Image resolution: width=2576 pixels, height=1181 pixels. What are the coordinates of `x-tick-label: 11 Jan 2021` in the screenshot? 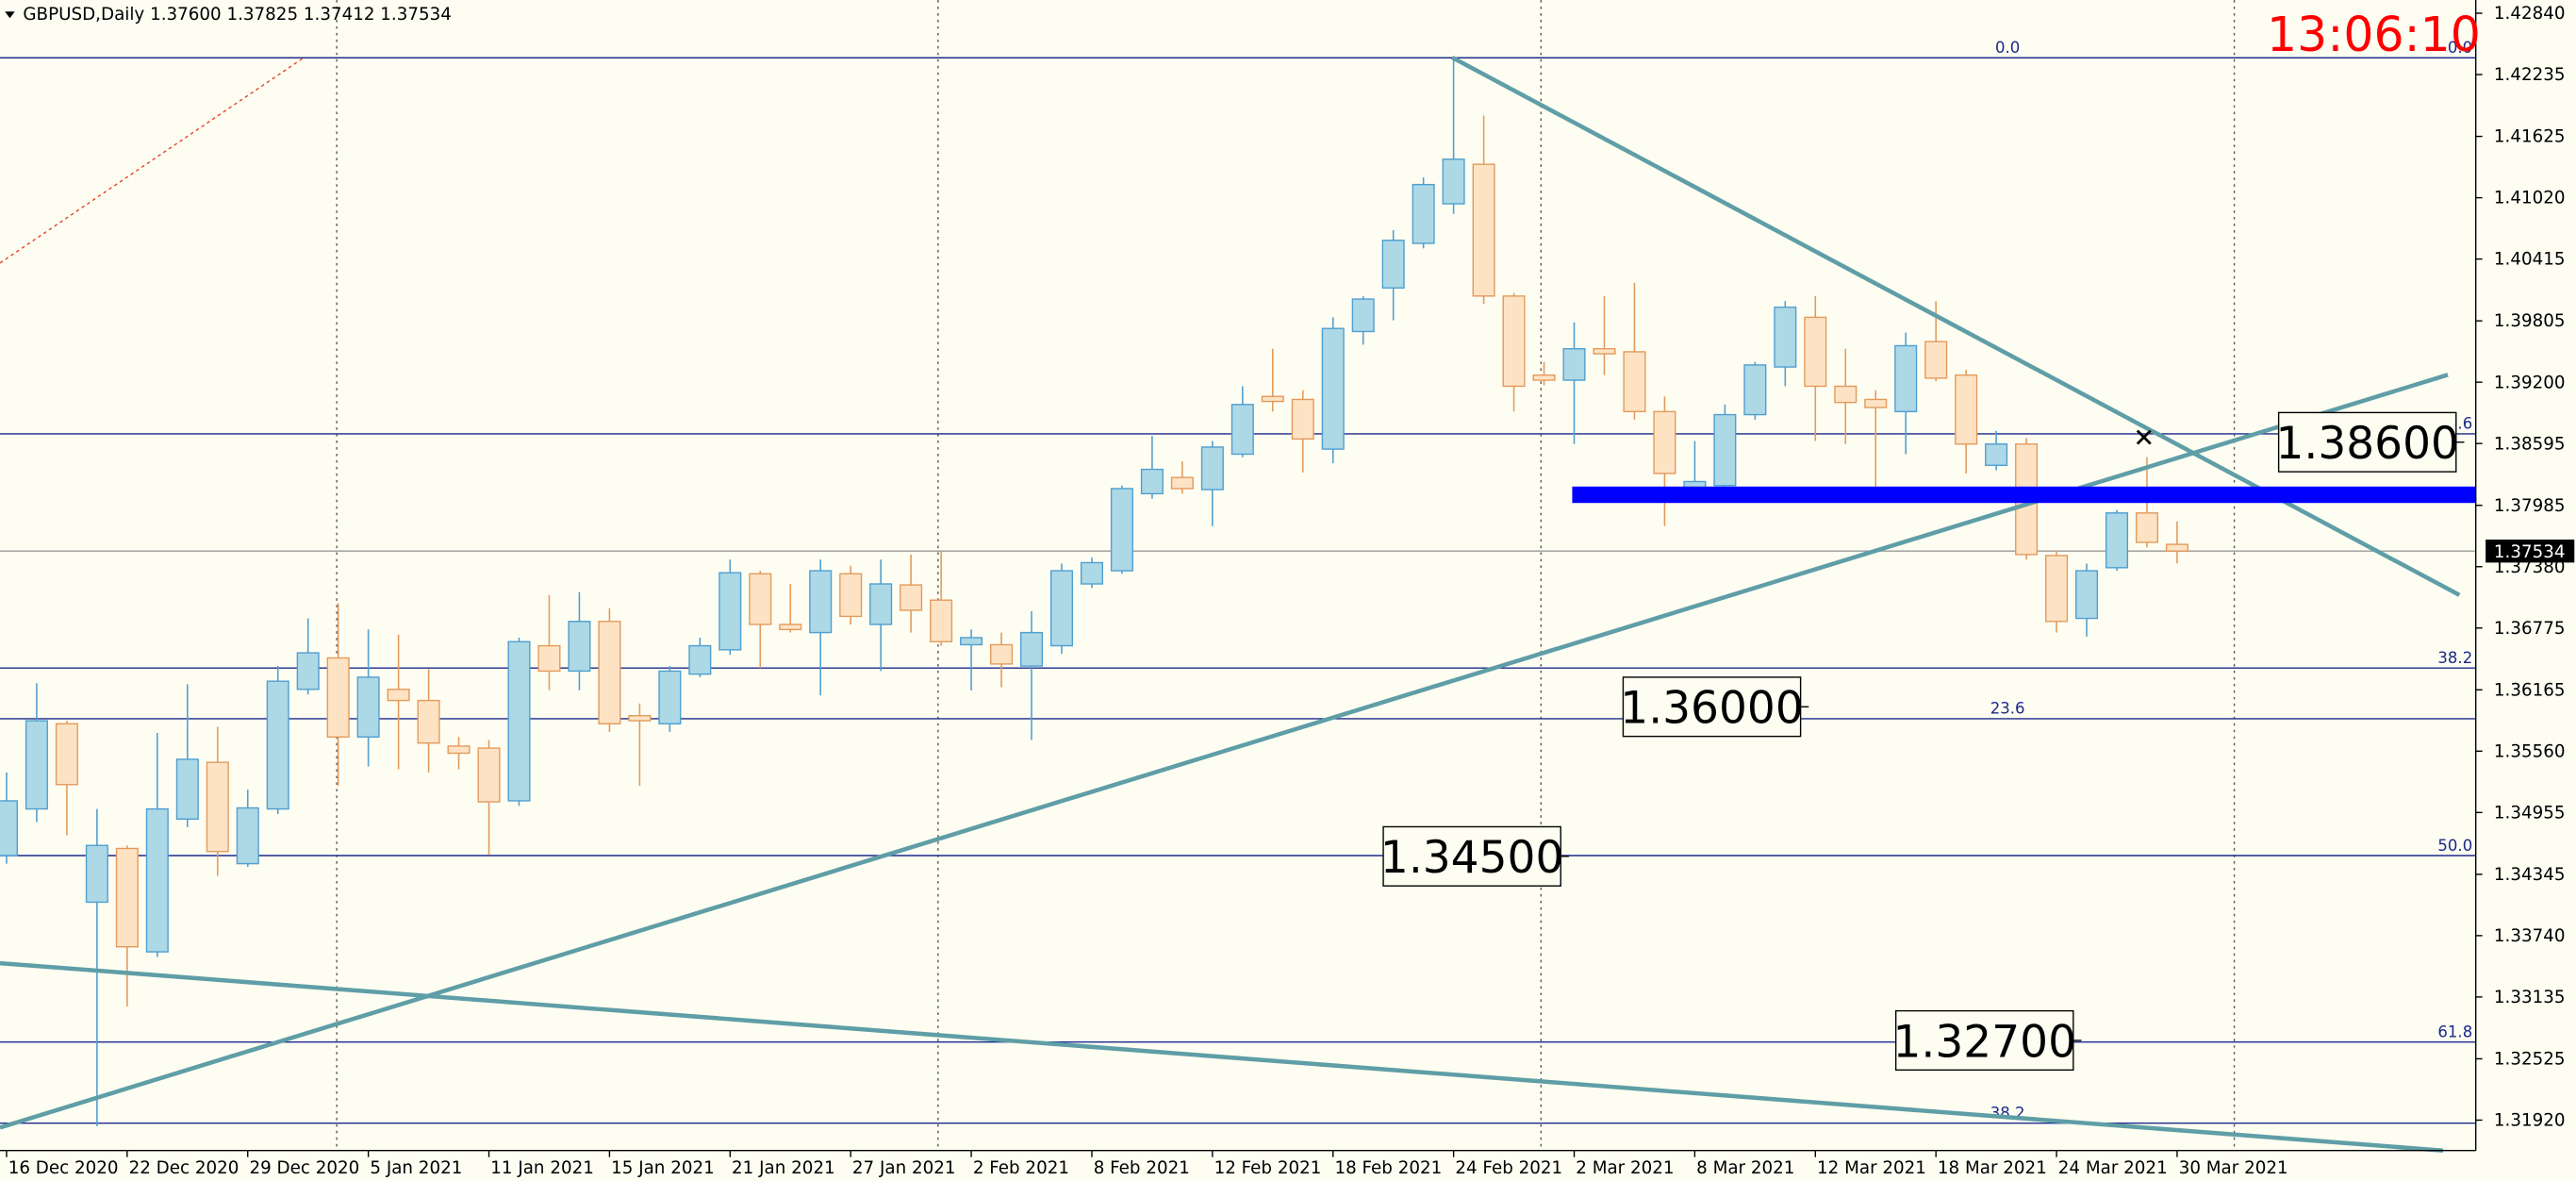 It's located at (542, 1168).